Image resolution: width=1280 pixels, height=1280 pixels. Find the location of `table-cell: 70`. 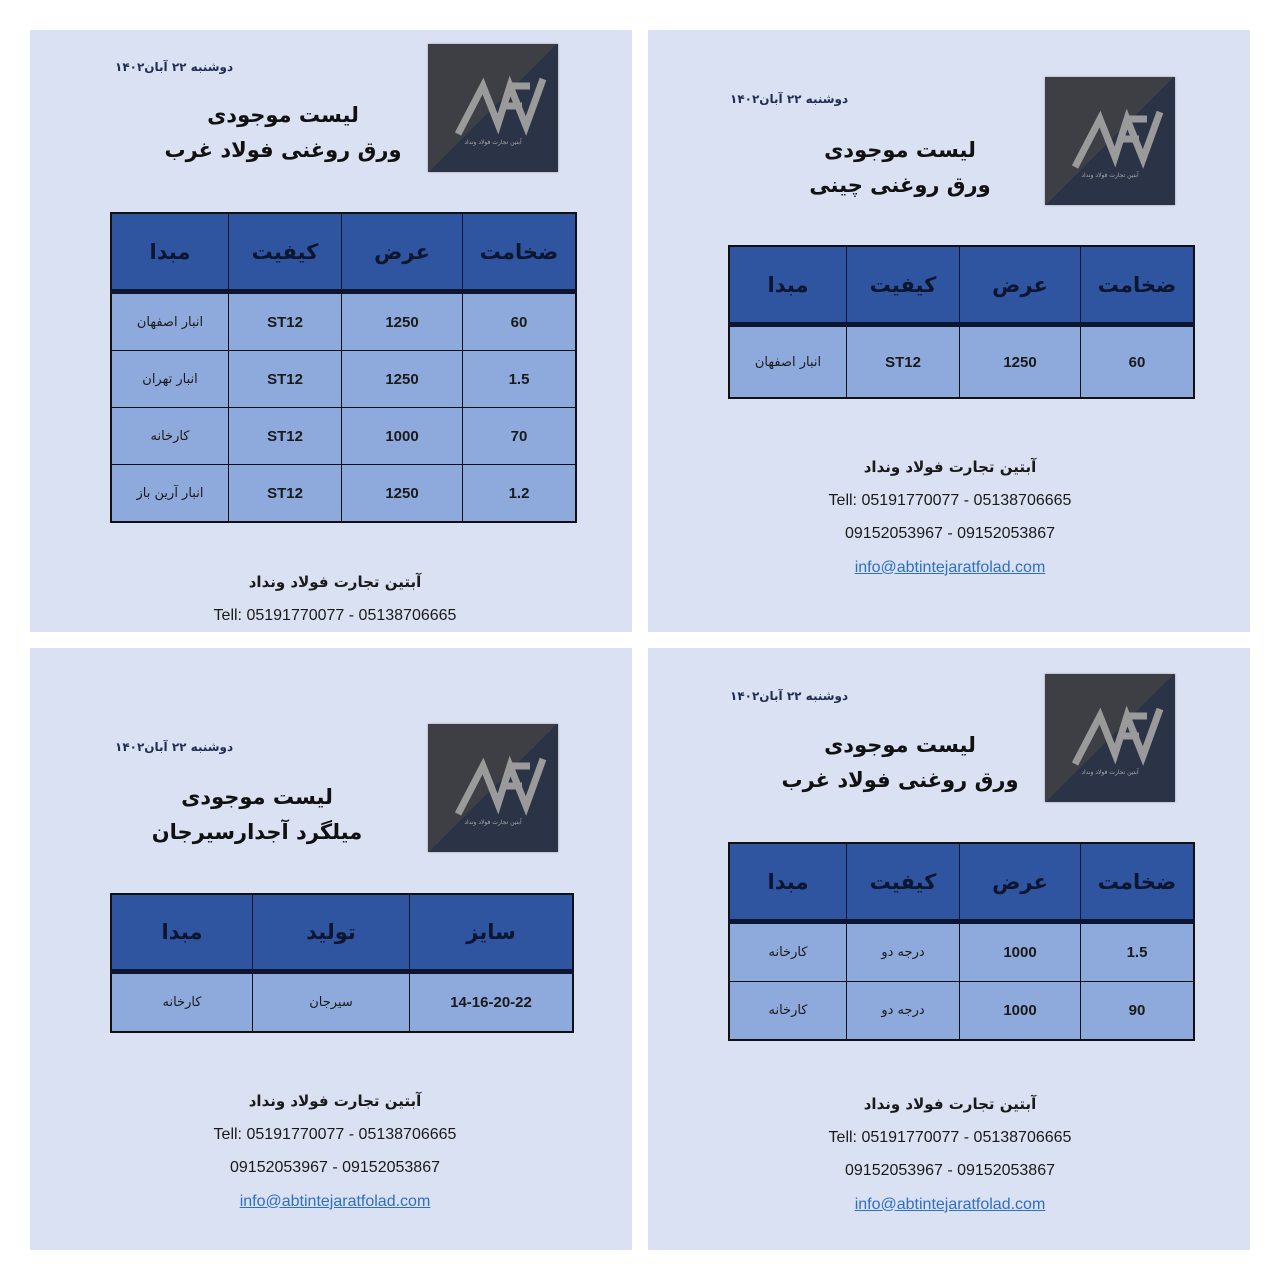

table-cell: 70 is located at coordinates (519, 436).